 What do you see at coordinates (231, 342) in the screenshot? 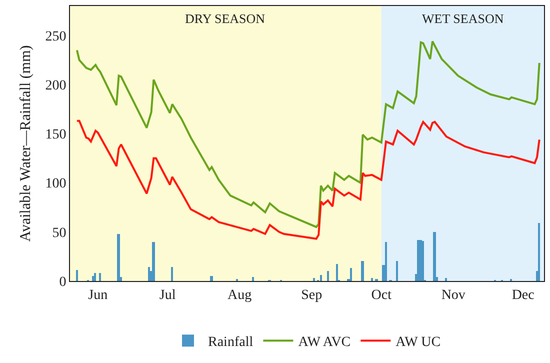
I see `legend-label: Rainfall` at bounding box center [231, 342].